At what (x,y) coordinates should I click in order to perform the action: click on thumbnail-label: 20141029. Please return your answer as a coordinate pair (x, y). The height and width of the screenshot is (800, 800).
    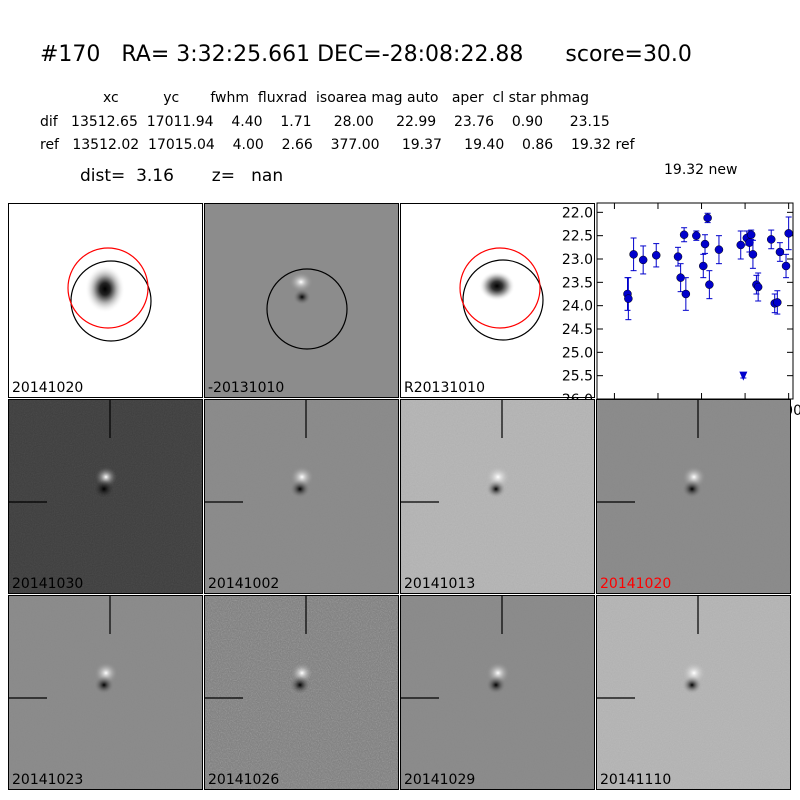
    Looking at the image, I should click on (440, 780).